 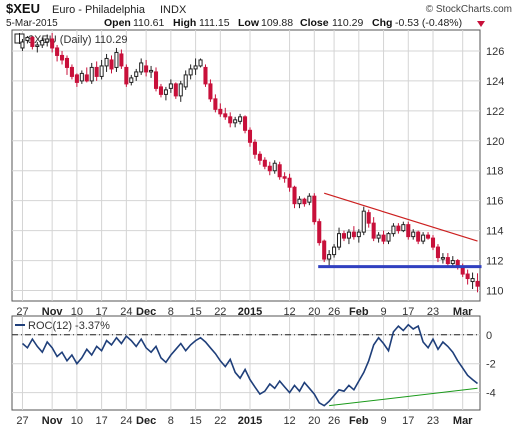 I want to click on roc-x-tick-label: Mar, so click(x=463, y=421).